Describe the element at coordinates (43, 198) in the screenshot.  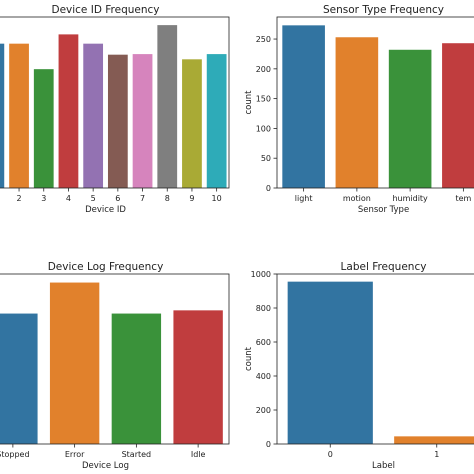
I see `x-tick-label: 3` at that location.